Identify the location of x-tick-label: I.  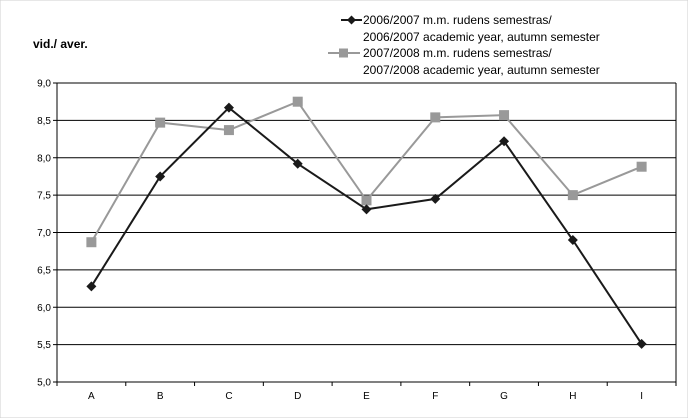
(641, 396).